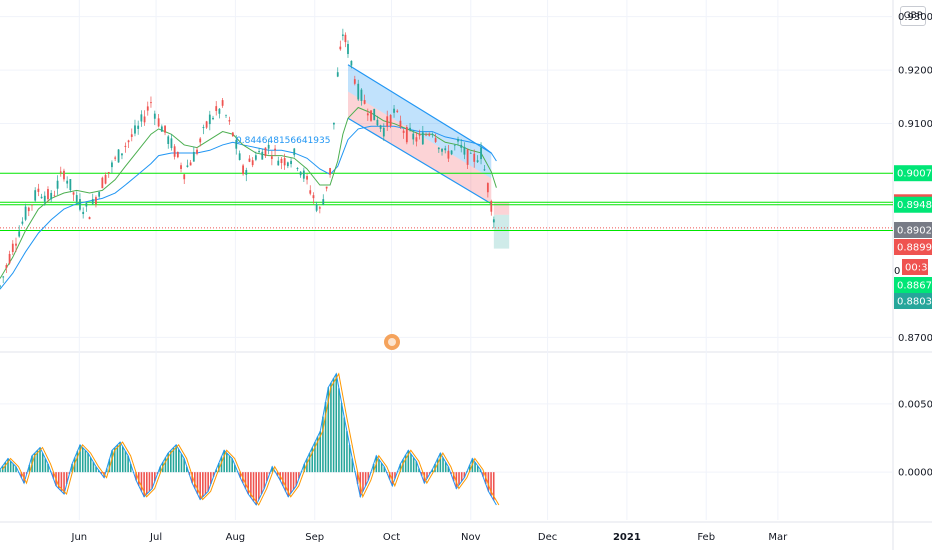 This screenshot has width=932, height=550. Describe the element at coordinates (914, 302) in the screenshot. I see `price-tag-label: 0.88038` at that location.